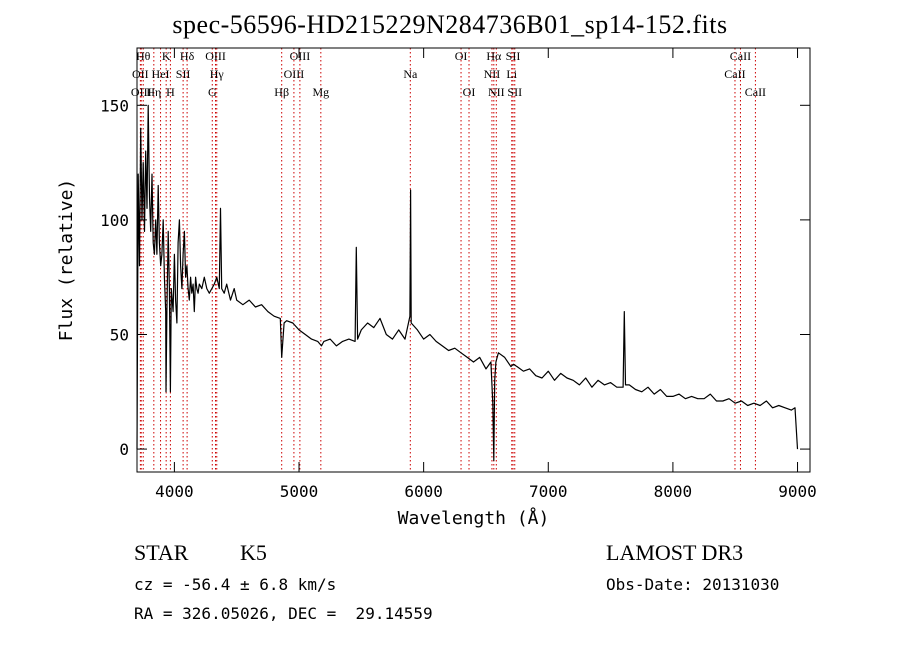 This screenshot has width=900, height=649. What do you see at coordinates (299, 491) in the screenshot?
I see `x-tick-label: 5000` at bounding box center [299, 491].